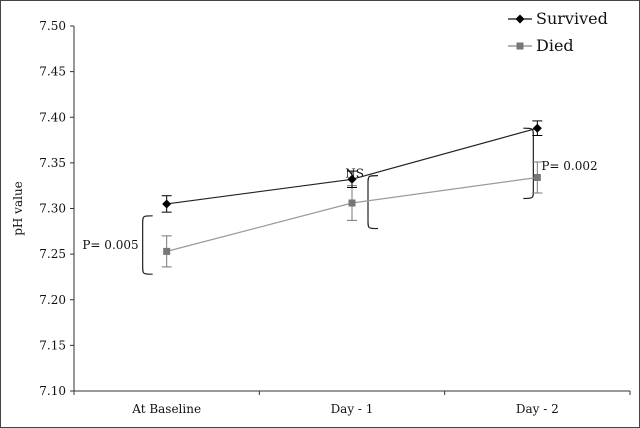  Describe the element at coordinates (558, 32) in the screenshot. I see `legend: Survived Died` at that location.